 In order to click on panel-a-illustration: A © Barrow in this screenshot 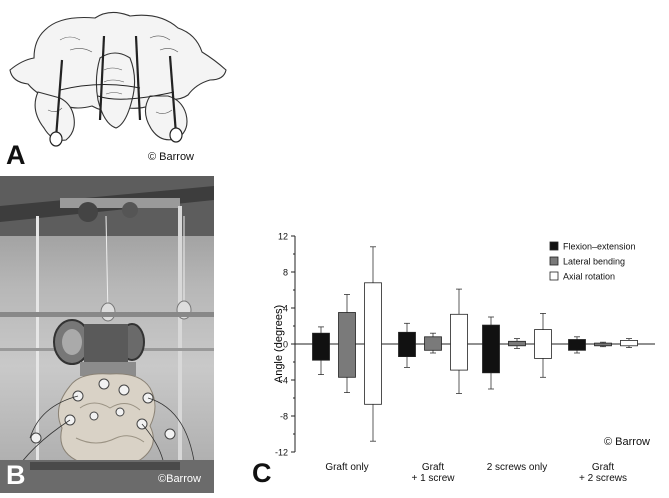, I will do `click(120, 86)`.